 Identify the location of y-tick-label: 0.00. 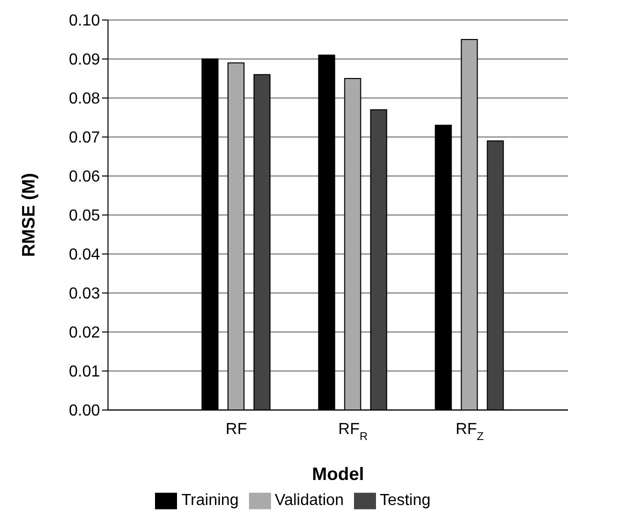
(84, 411).